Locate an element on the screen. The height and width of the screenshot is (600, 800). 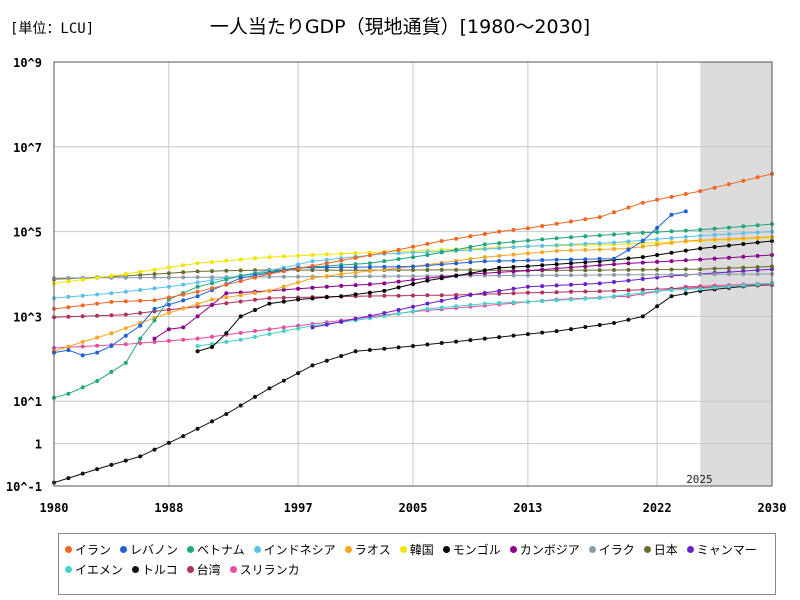
legend-label: モンゴル is located at coordinates (476, 549).